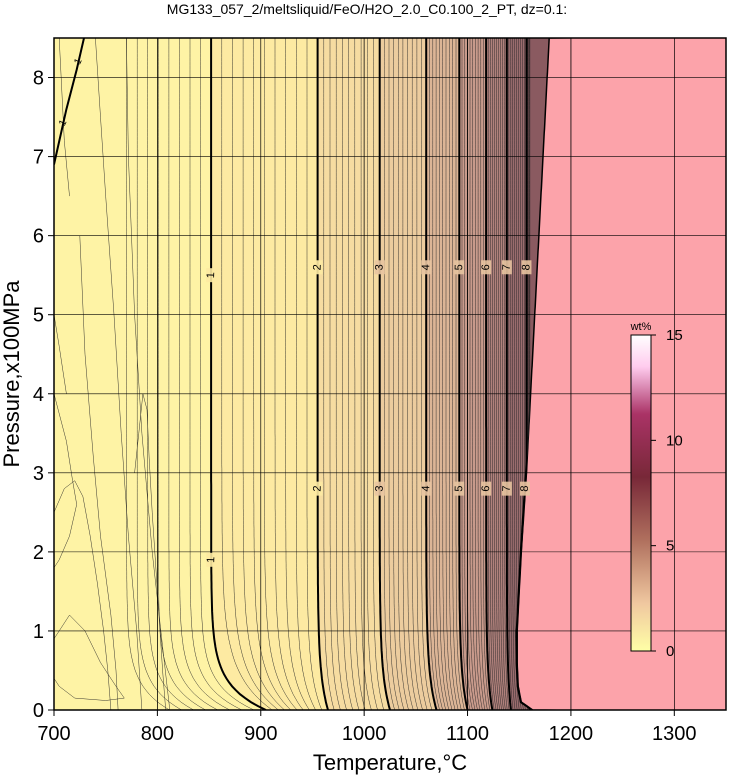 The image size is (734, 776). Describe the element at coordinates (507, 267) in the screenshot. I see `svg-text: 7` at that location.